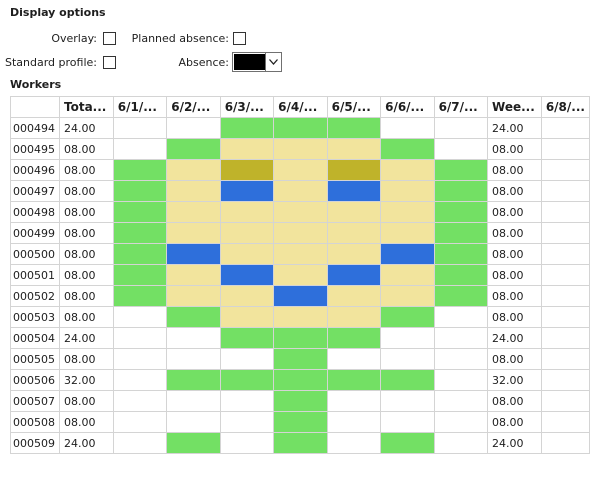 This screenshot has height=491, width=590. I want to click on table-row: 000507 08.00 08.00, so click(300, 401).